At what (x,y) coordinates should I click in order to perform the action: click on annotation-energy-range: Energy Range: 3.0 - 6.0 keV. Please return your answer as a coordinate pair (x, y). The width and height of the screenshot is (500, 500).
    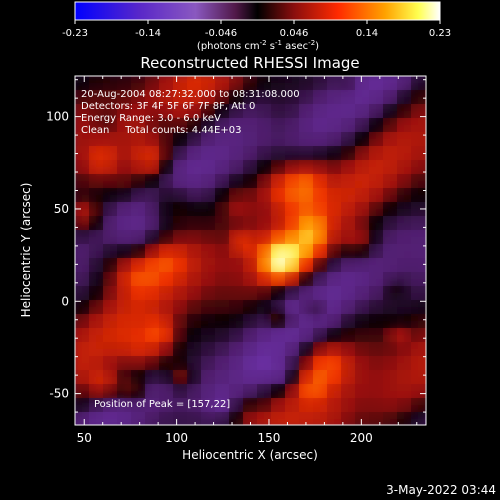
    Looking at the image, I should click on (151, 118).